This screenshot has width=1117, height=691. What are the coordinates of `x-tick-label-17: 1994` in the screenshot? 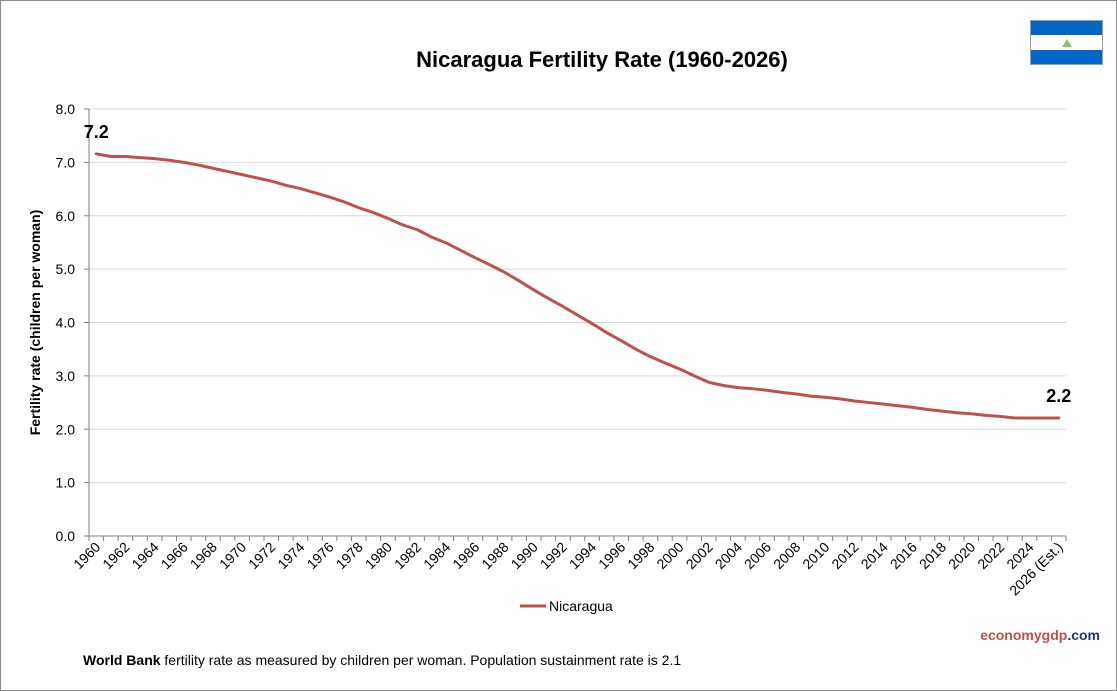 It's located at (582, 555).